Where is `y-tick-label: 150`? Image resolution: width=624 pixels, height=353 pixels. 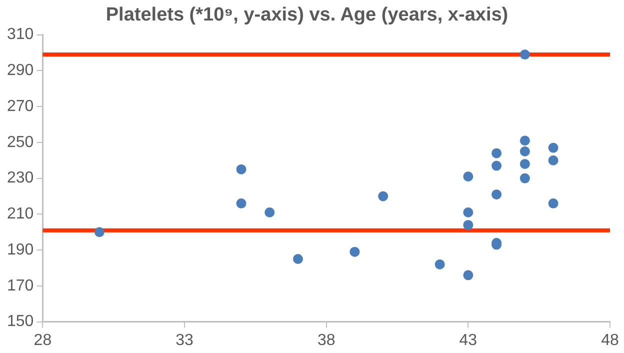
y-tick-label: 150 is located at coordinates (20, 321).